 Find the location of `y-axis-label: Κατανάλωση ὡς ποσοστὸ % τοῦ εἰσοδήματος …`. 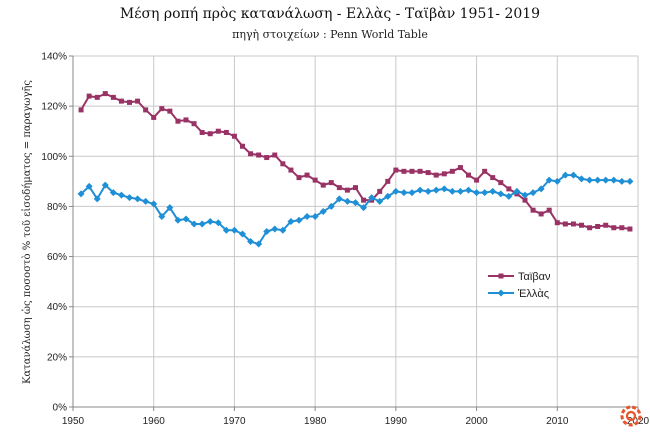

y-axis-label: Κατανάλωση ὡς ποσοστὸ % τοῦ εἰσοδήματος … is located at coordinates (27, 232).